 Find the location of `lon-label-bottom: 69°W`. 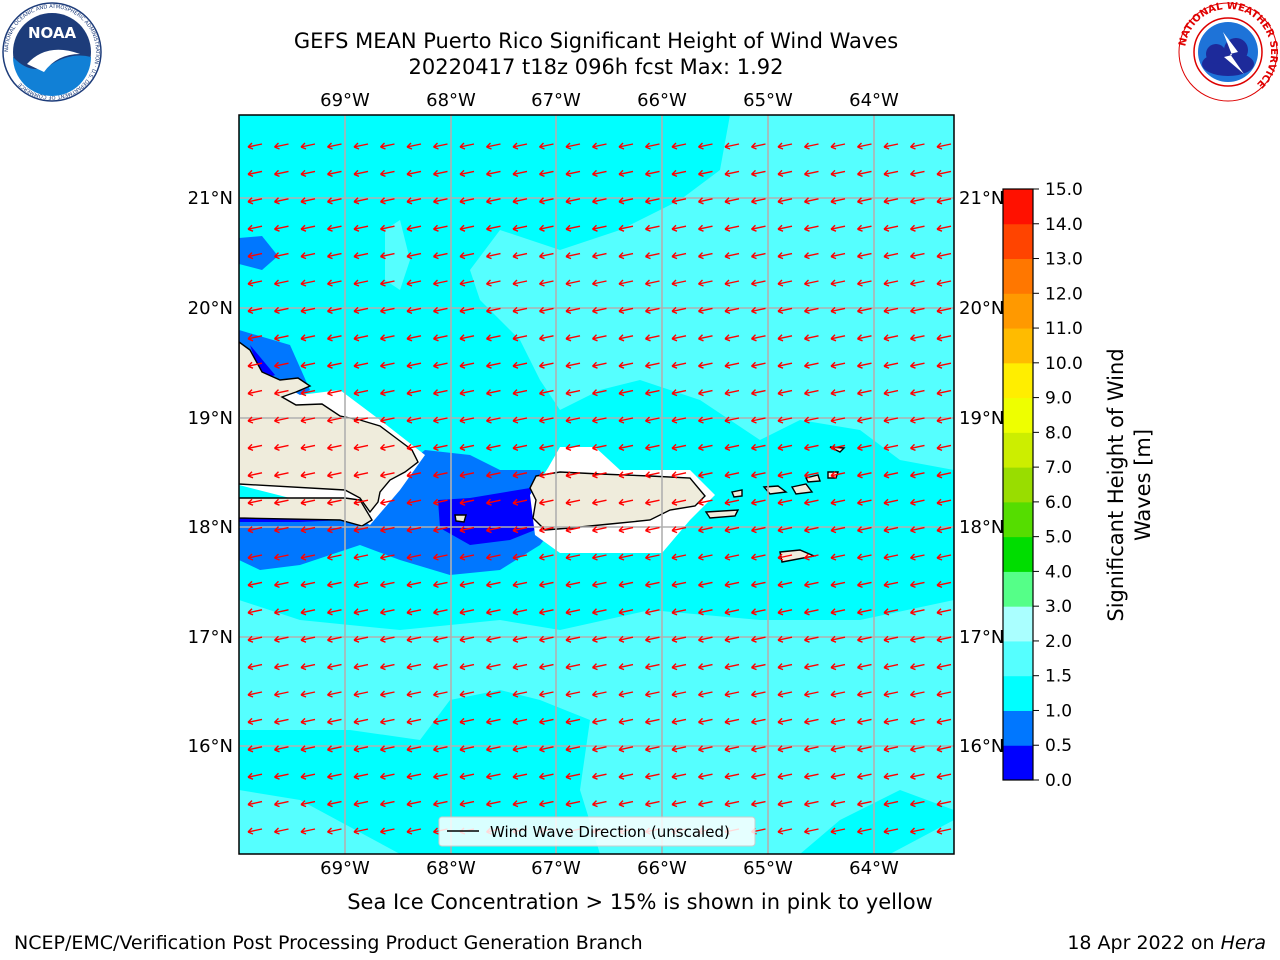

lon-label-bottom: 69°W is located at coordinates (345, 868).